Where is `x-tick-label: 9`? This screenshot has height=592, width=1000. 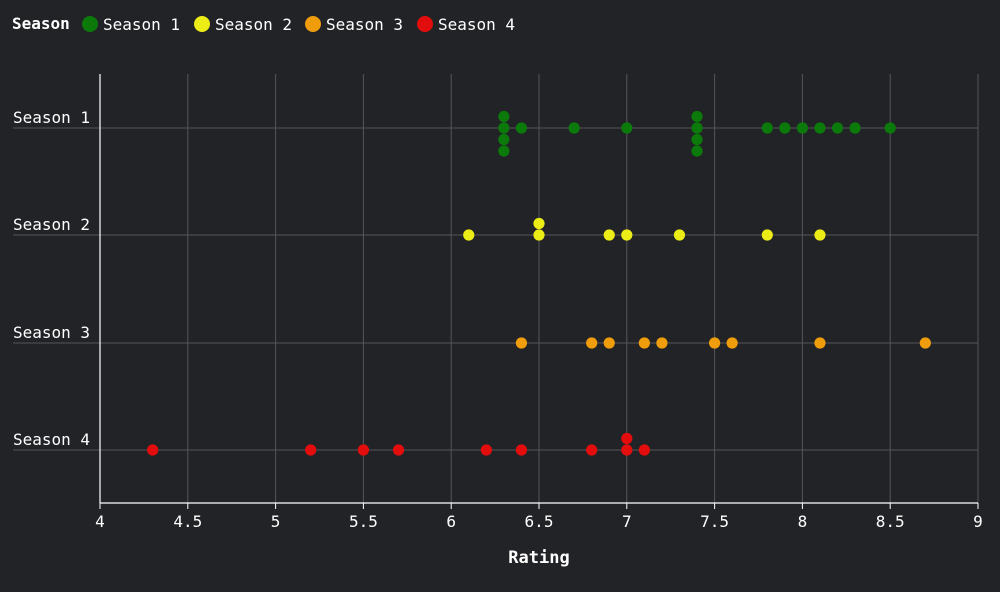
x-tick-label: 9 is located at coordinates (978, 521).